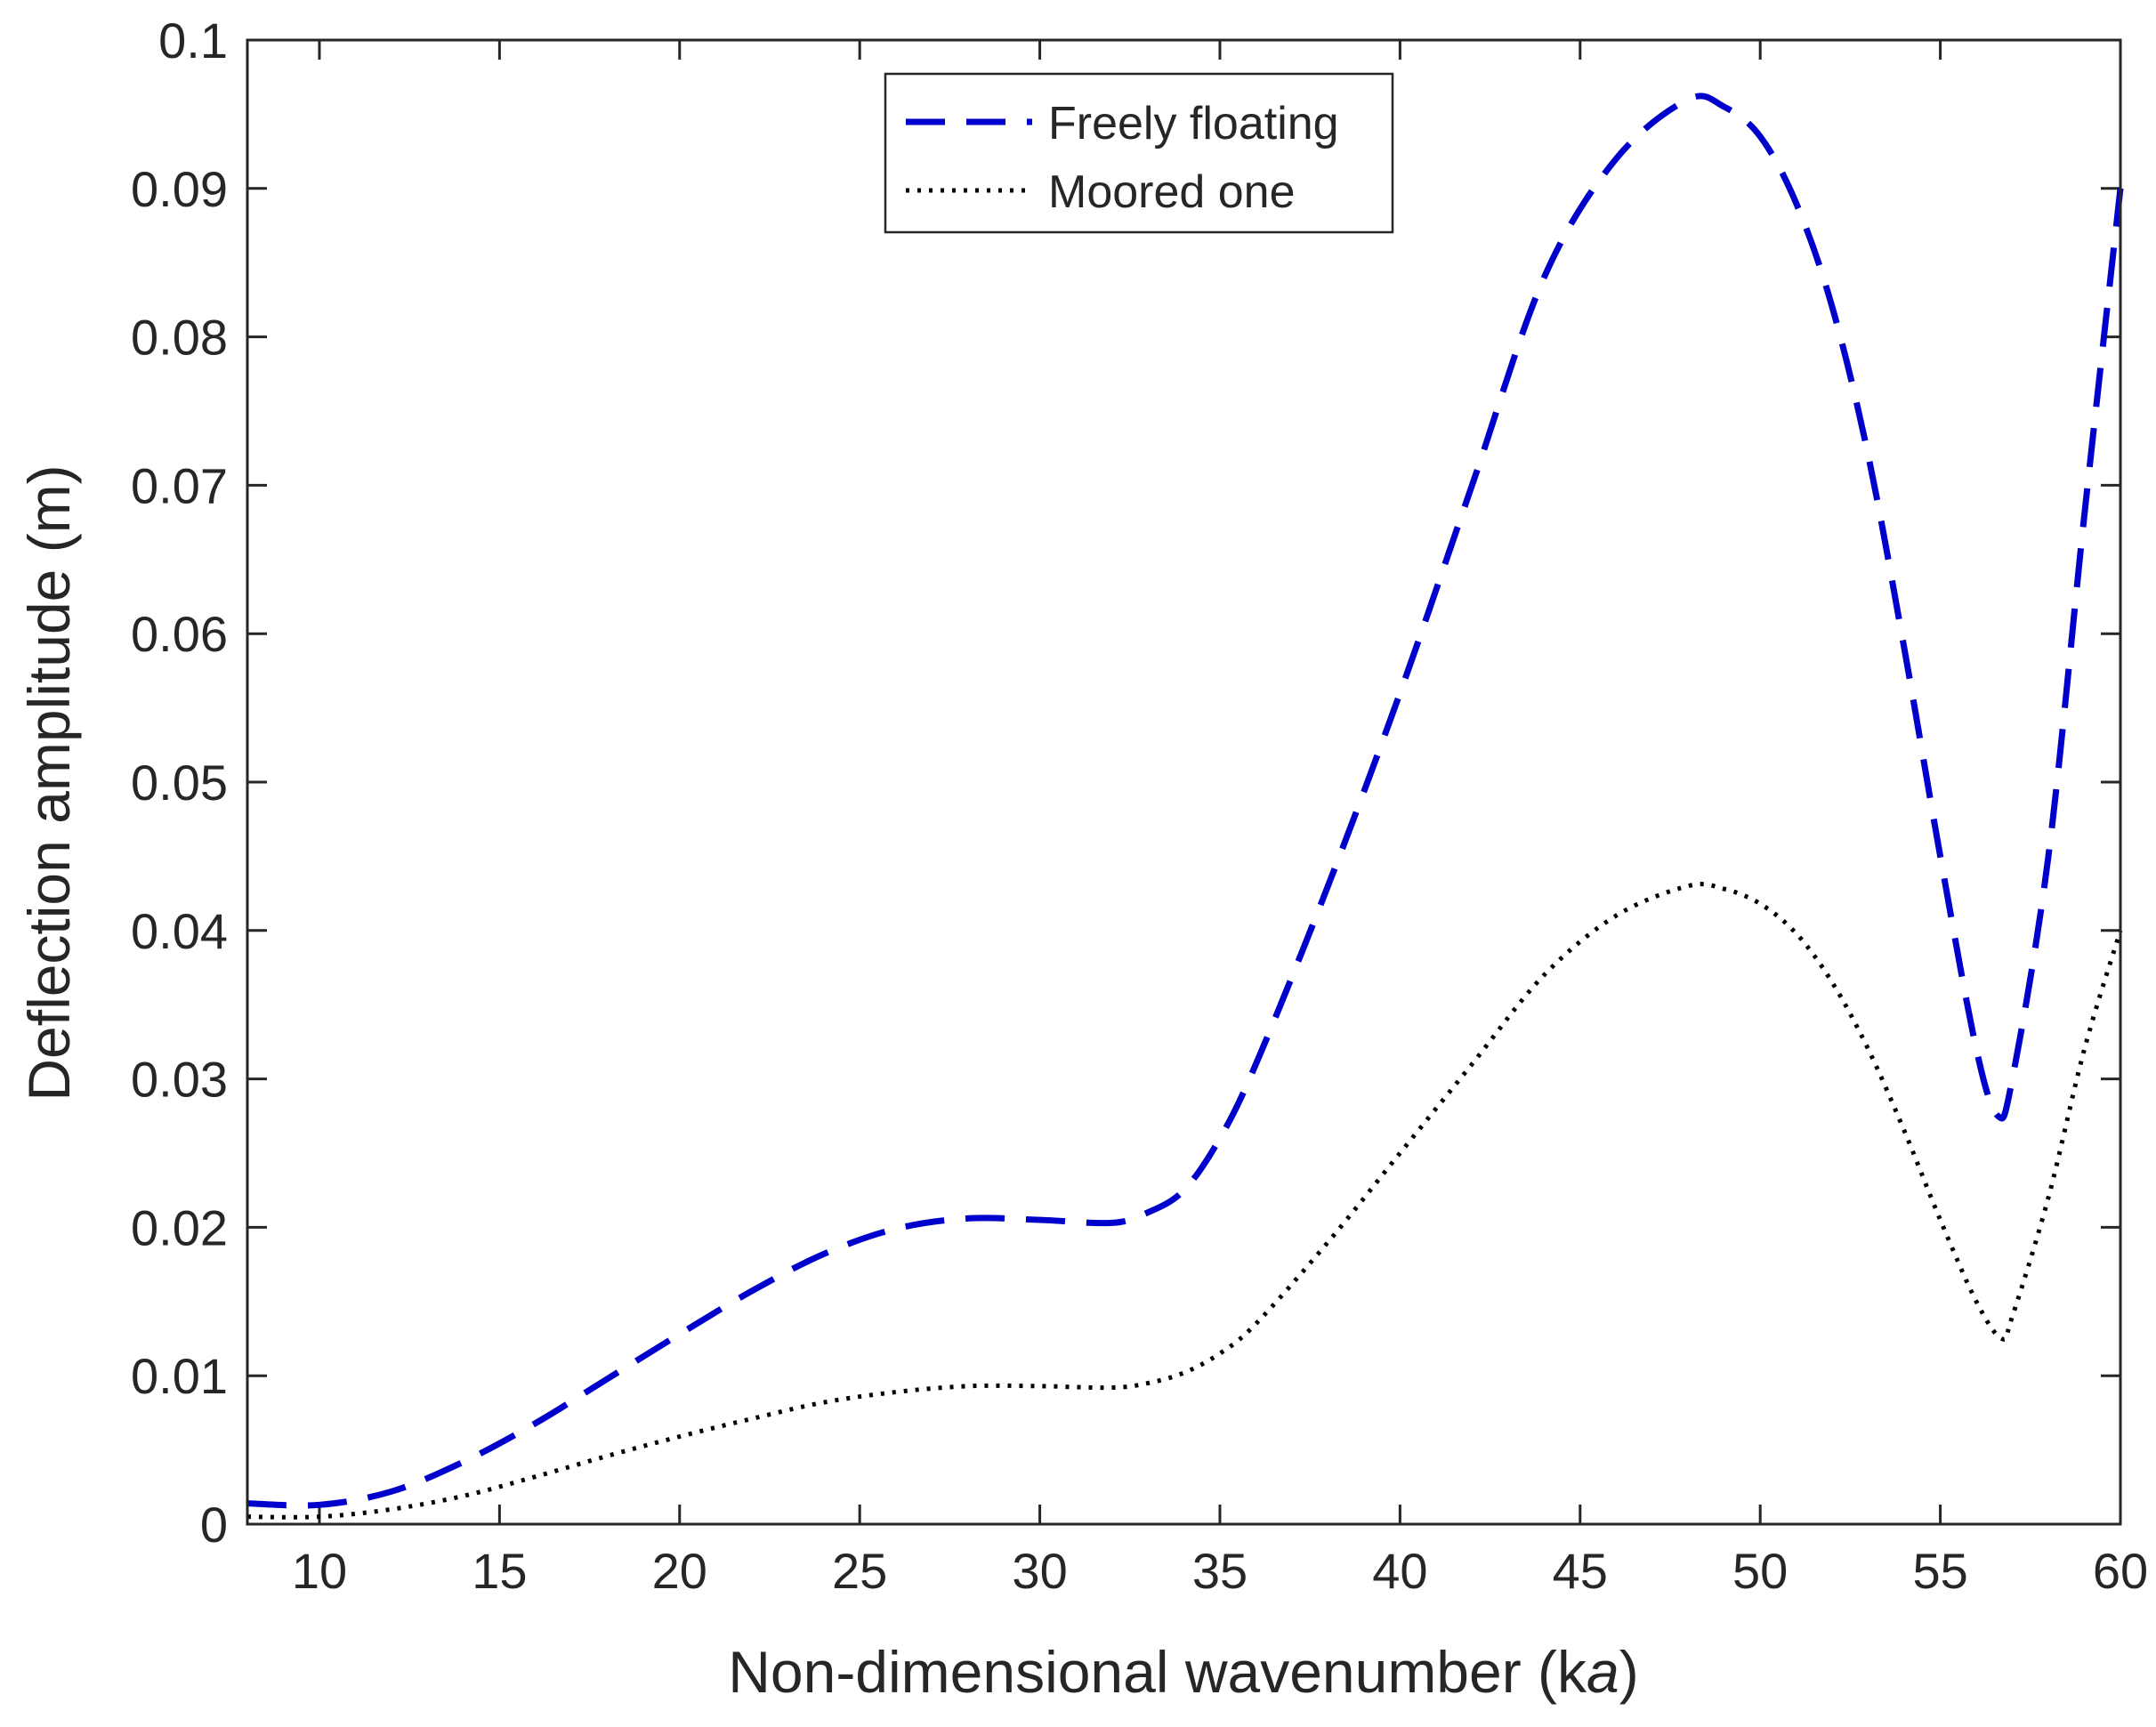  What do you see at coordinates (49, 783) in the screenshot?
I see `y-axis-label: Deflection amplitude (m)` at bounding box center [49, 783].